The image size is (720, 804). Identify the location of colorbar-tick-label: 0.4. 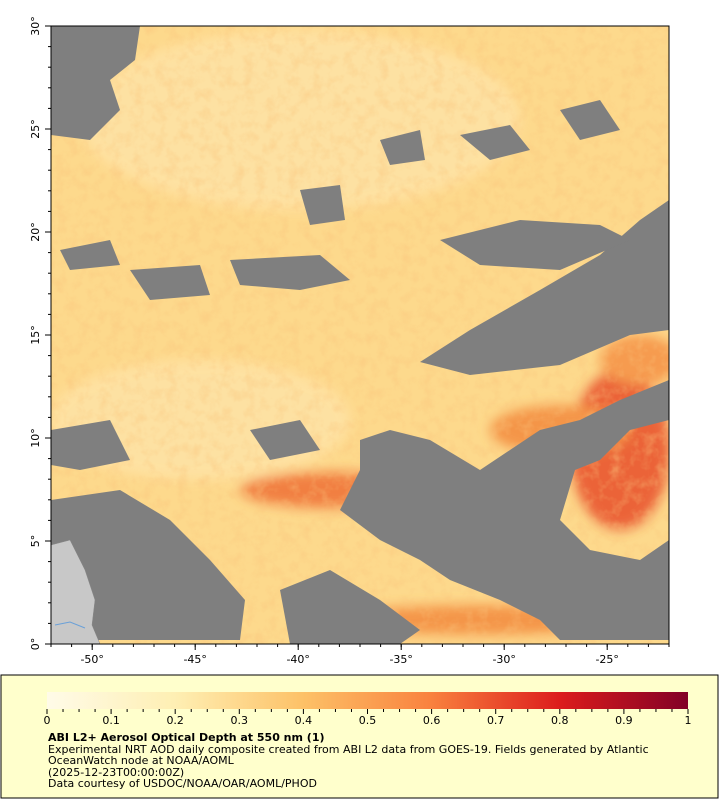
(304, 720).